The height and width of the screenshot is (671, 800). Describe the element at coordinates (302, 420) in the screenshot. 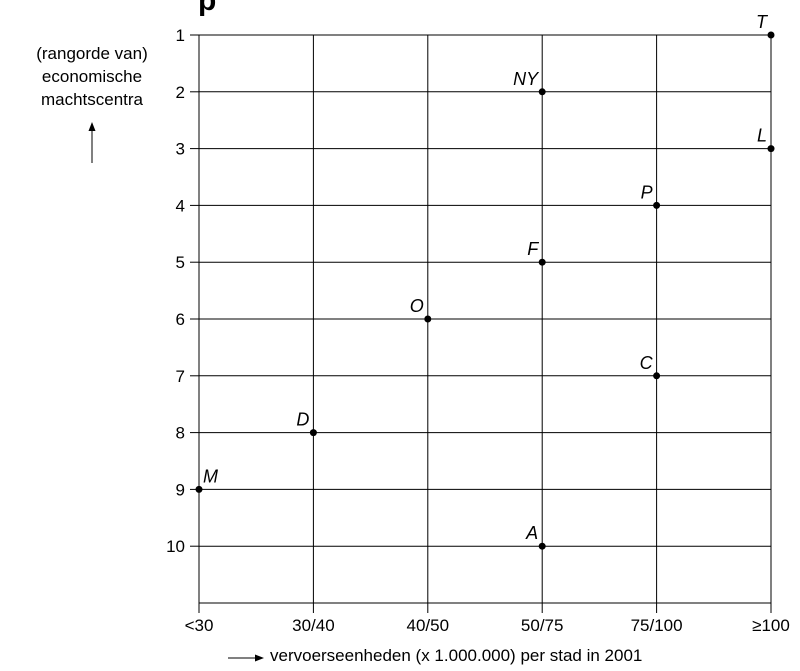

I see `point-label-D: D` at that location.